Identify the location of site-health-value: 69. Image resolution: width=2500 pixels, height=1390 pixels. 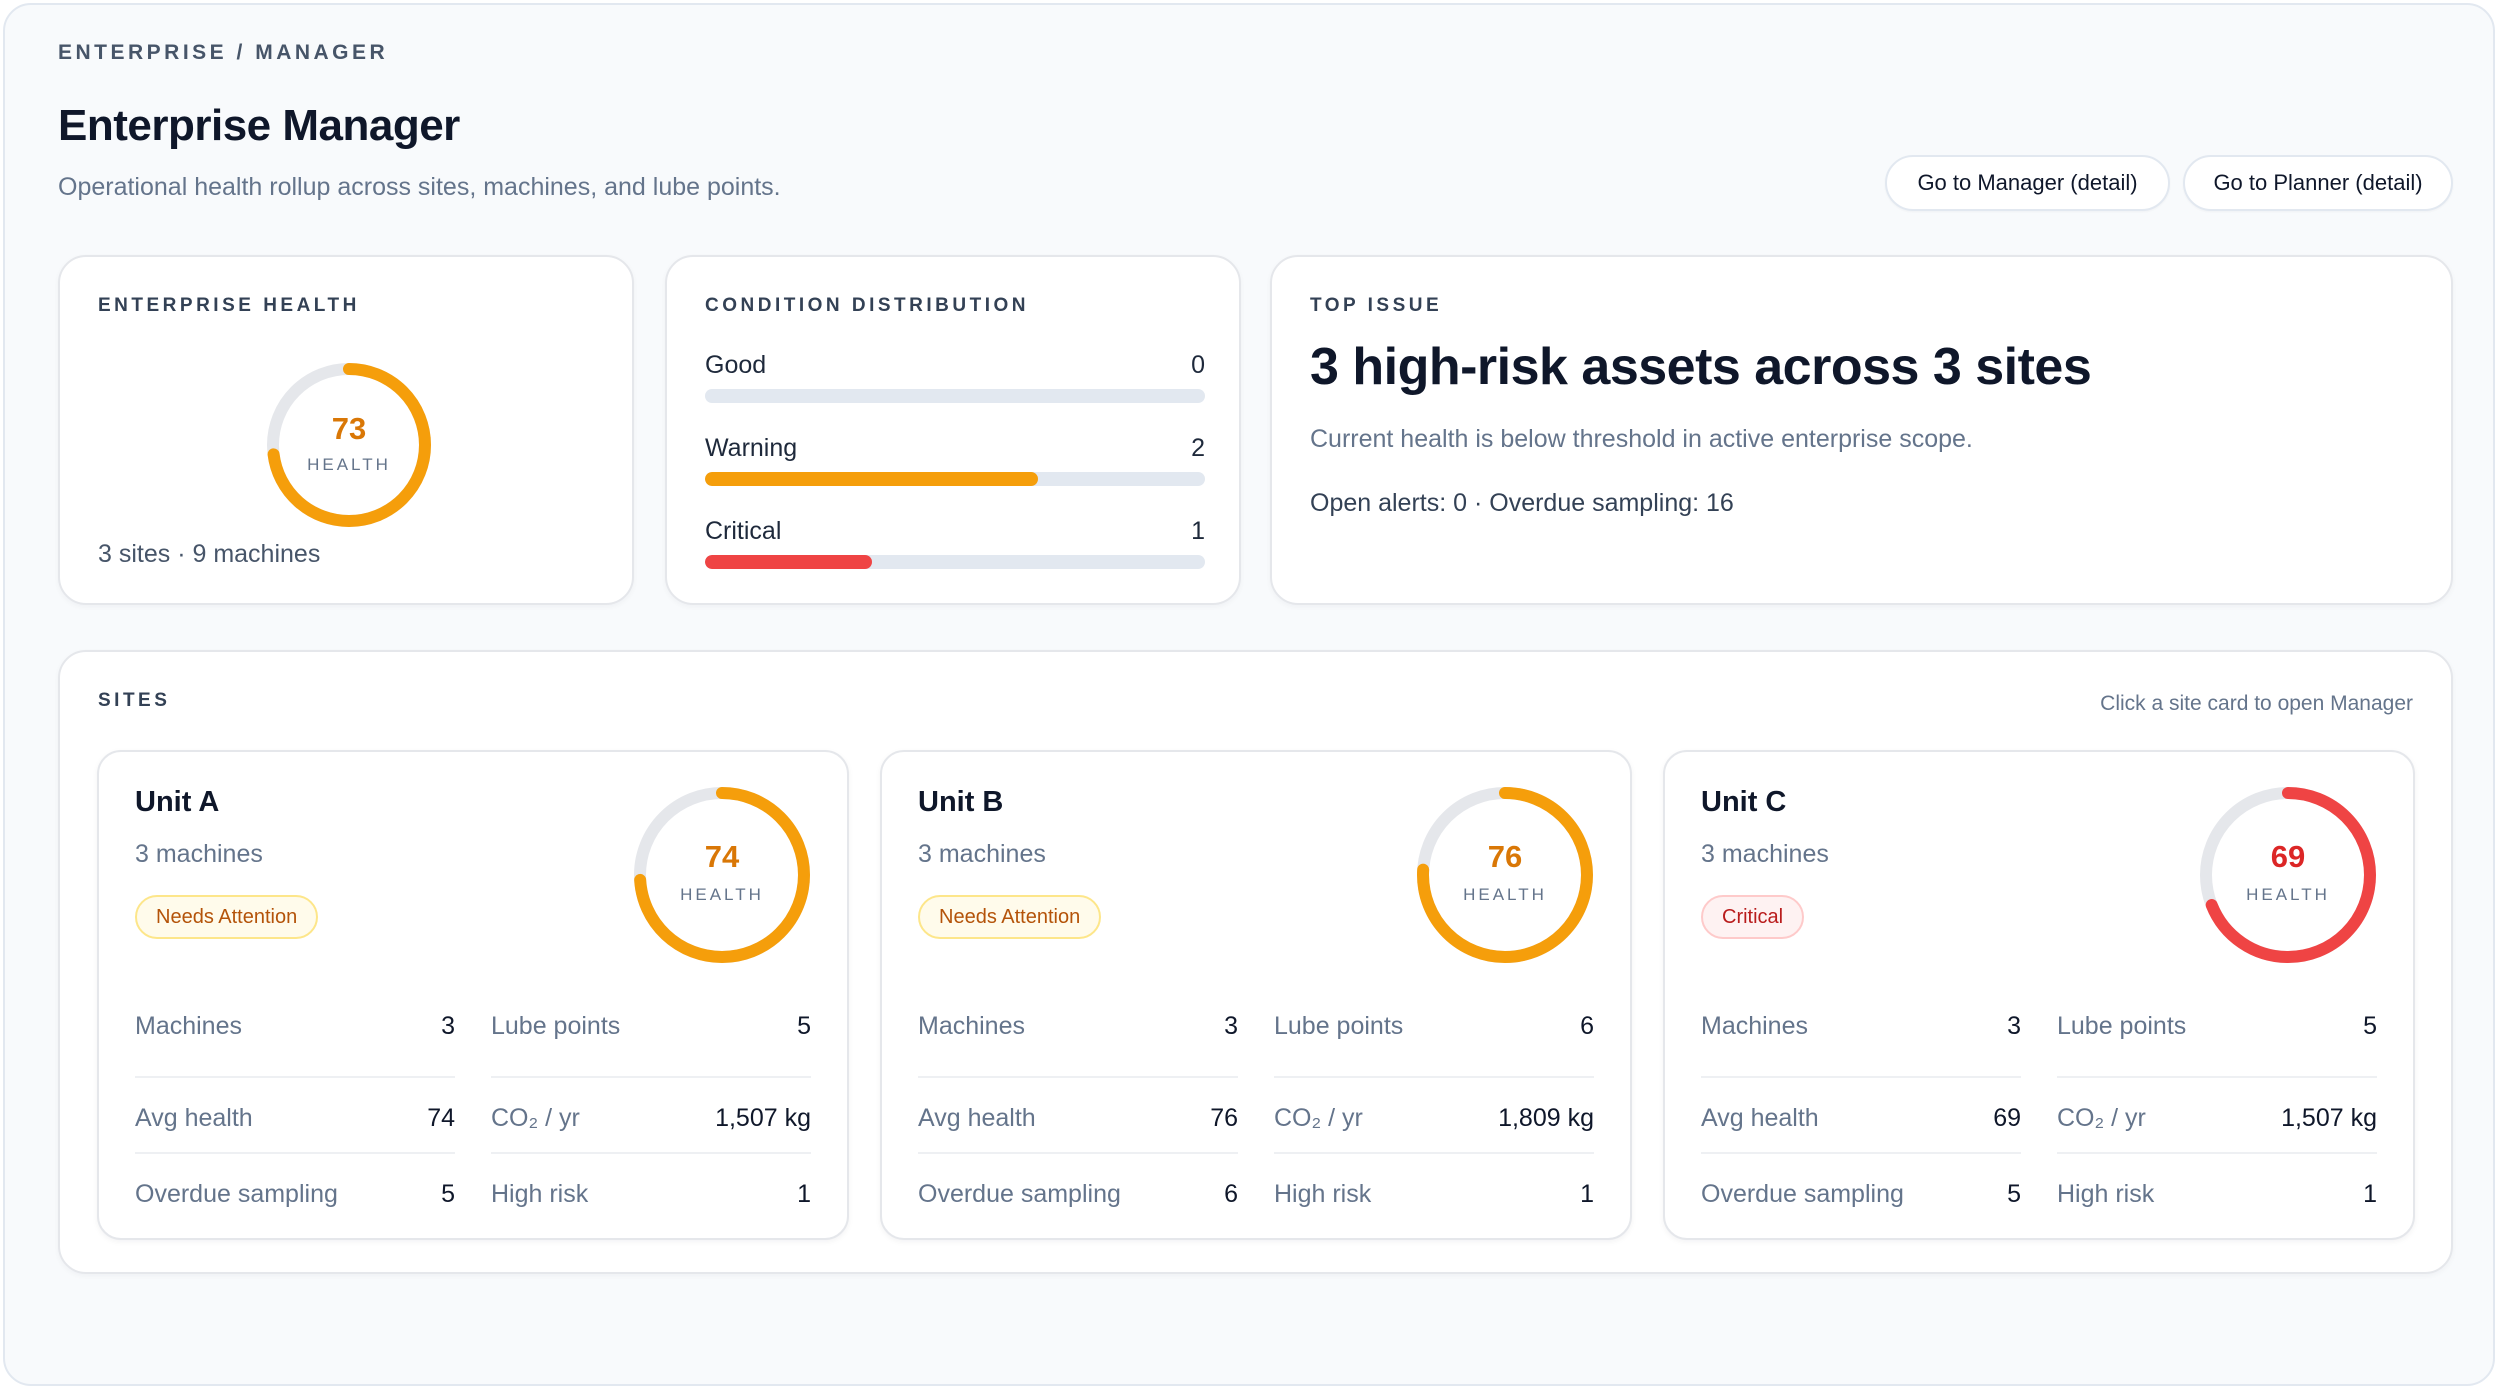
(2288, 856).